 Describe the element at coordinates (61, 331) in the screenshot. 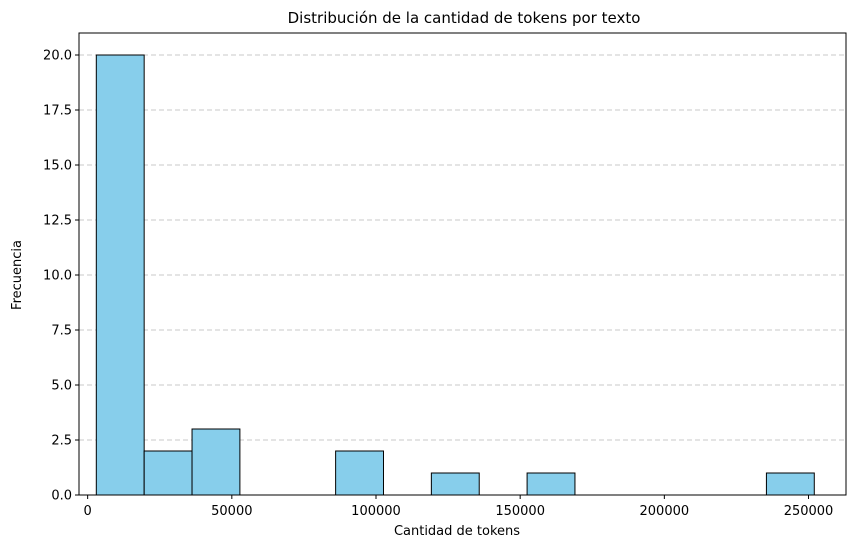

I see `y-tick-label: 7.5` at that location.